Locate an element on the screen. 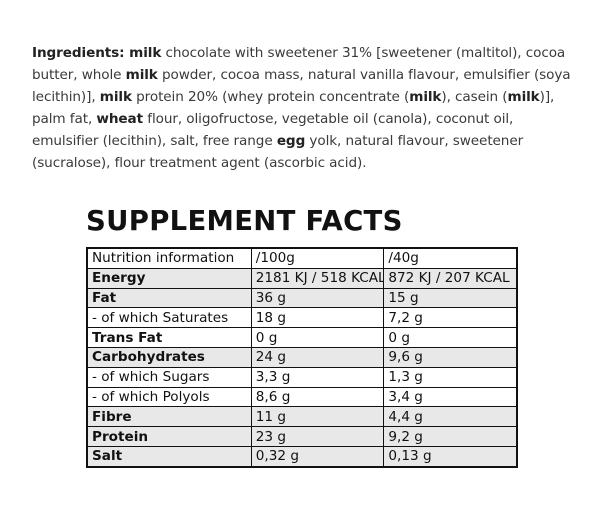  value-per-100g: 3,3 g is located at coordinates (317, 377).